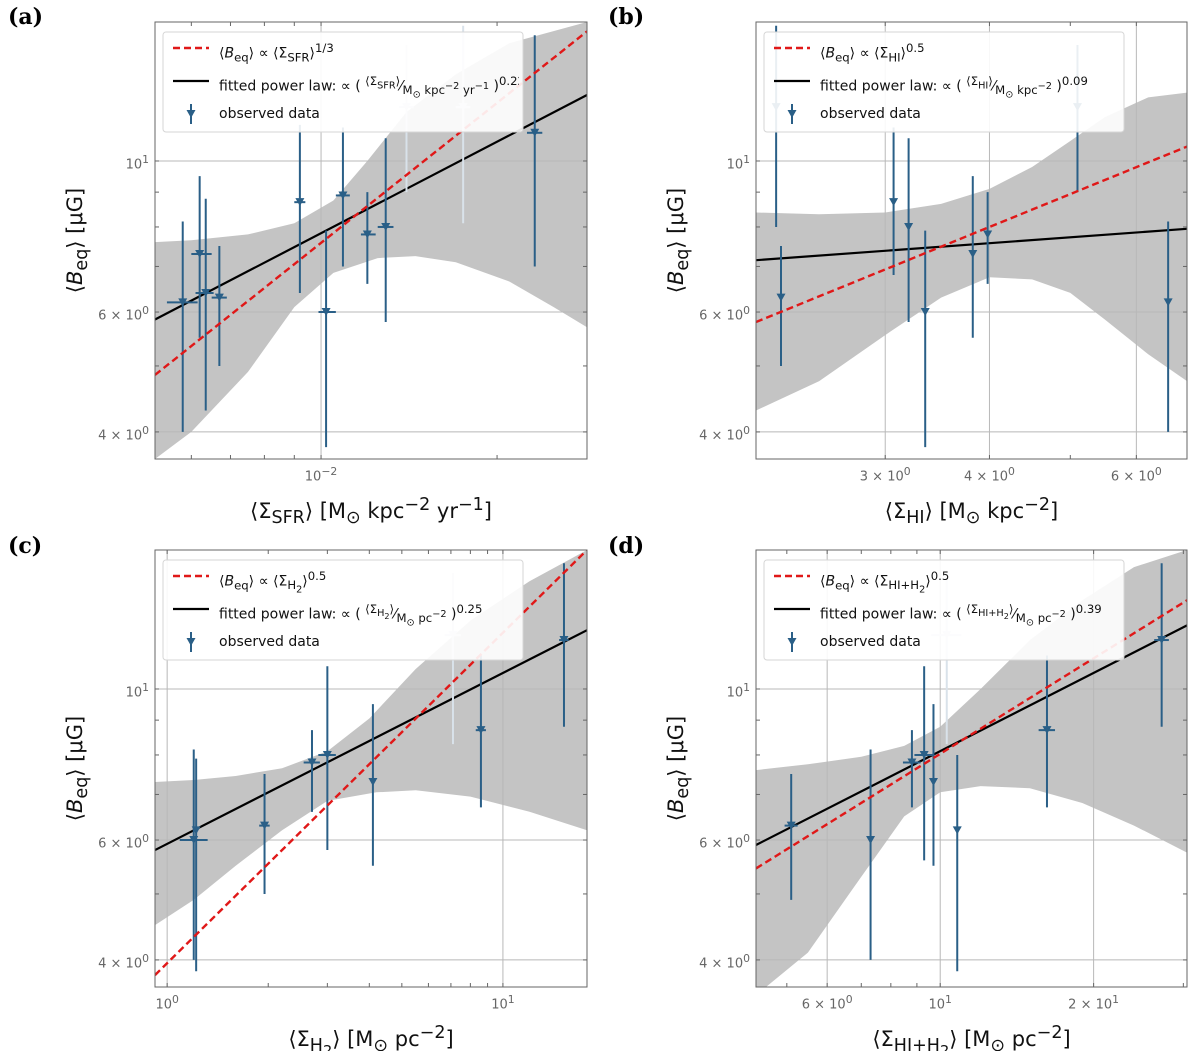  I want to click on x-tick-label: 10⁰, so click(167, 1003).